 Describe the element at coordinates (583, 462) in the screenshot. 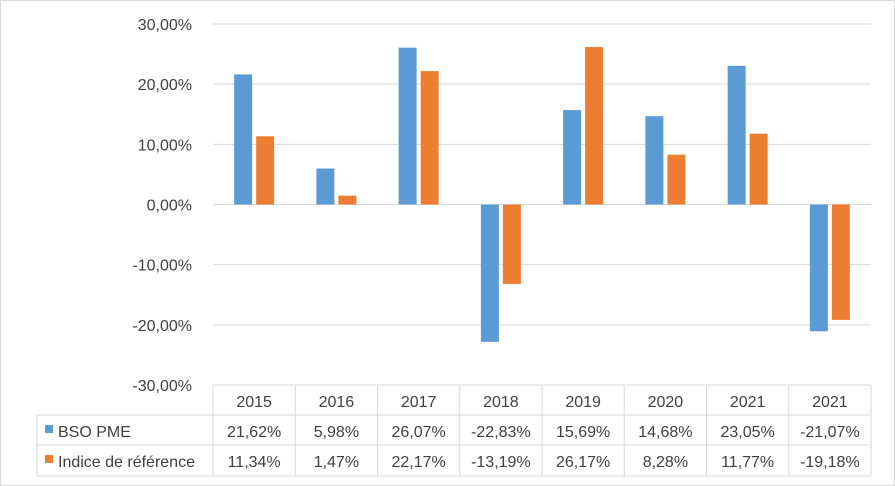

I see `data-label: 26,17%` at that location.